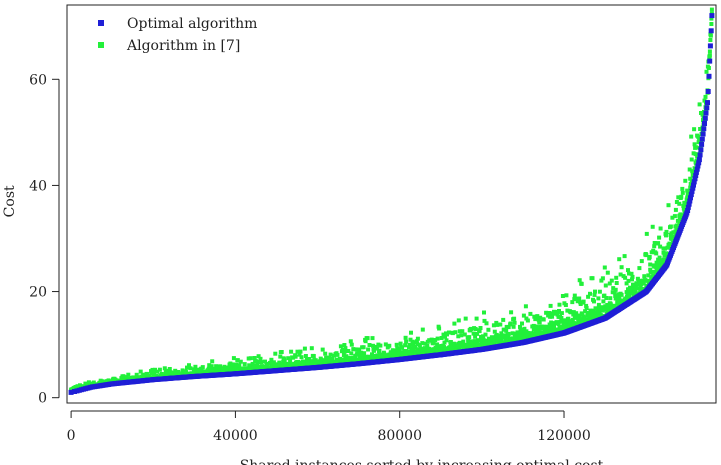 The width and height of the screenshot is (721, 465). Describe the element at coordinates (177, 24) in the screenshot. I see `legend-item: Optimal algorithm` at that location.